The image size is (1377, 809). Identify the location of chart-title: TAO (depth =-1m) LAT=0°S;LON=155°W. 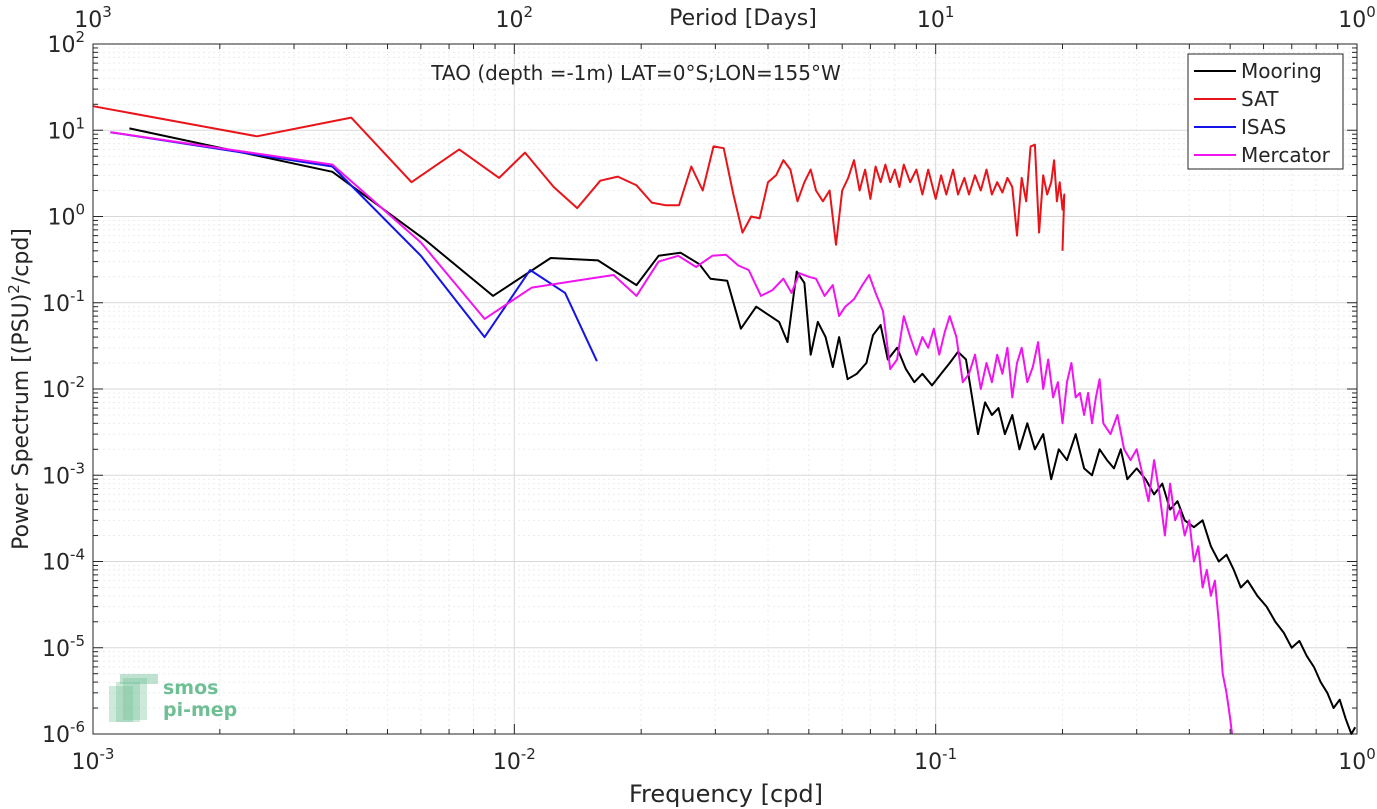
(635, 73).